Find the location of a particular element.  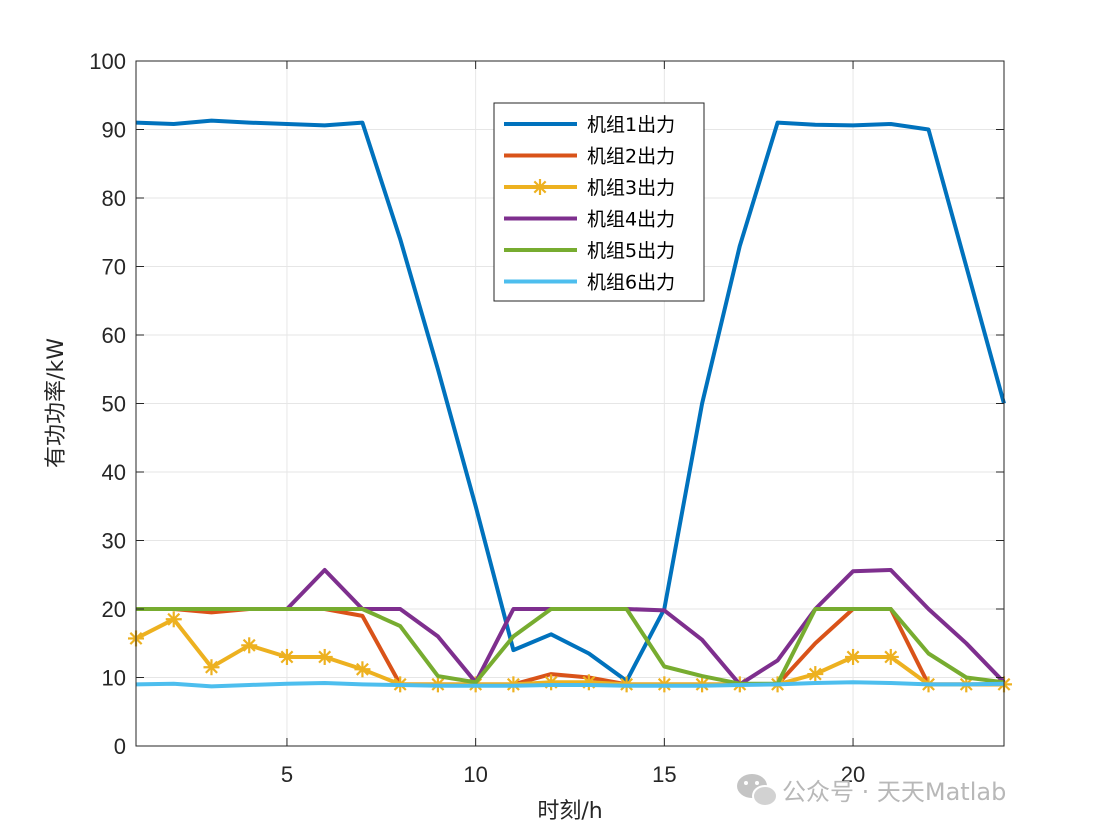

y-tick-label: 100 is located at coordinates (107, 61).